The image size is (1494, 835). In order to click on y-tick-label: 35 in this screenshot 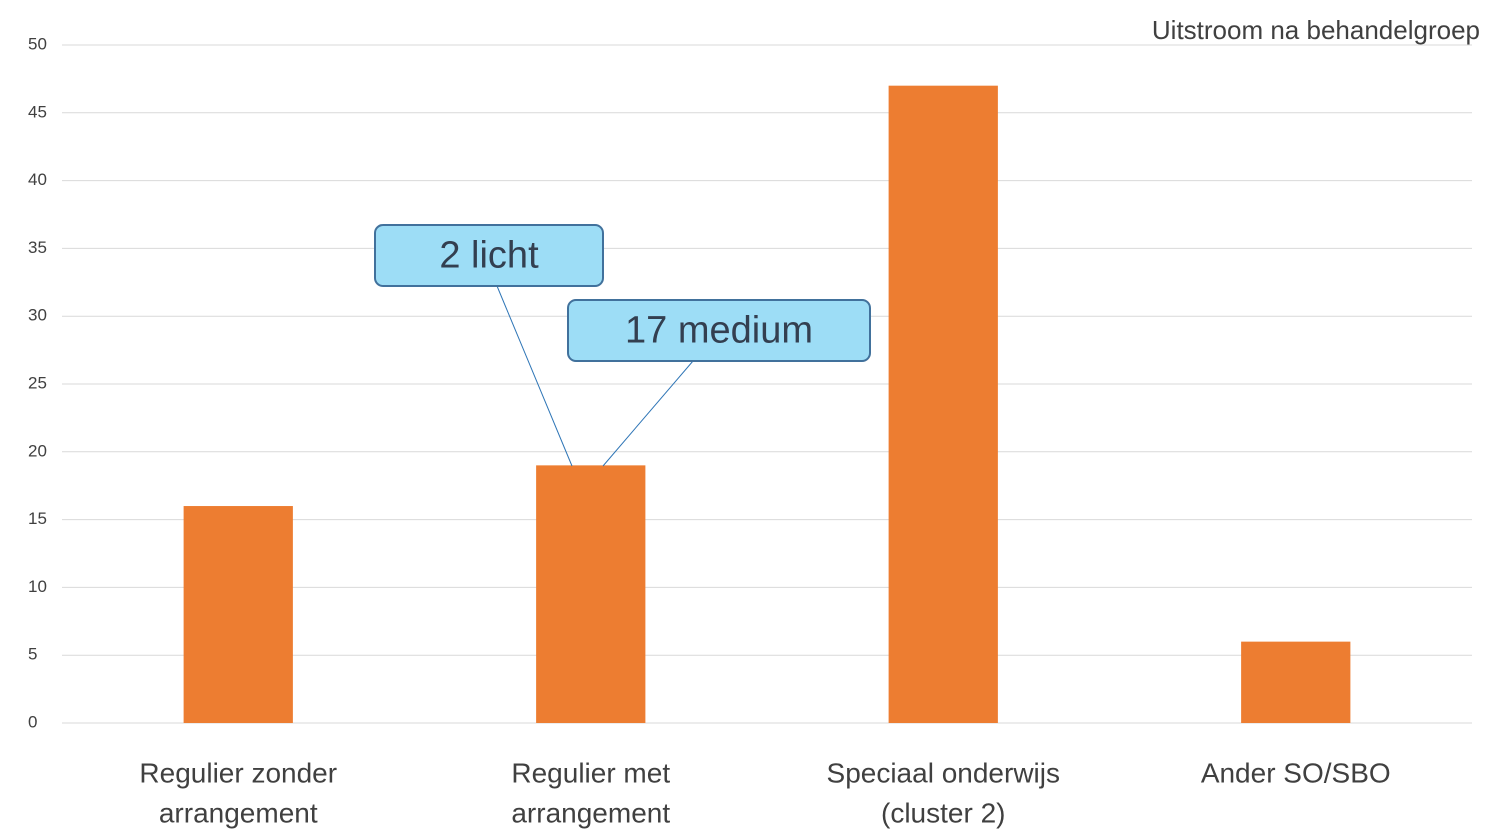, I will do `click(37, 247)`.